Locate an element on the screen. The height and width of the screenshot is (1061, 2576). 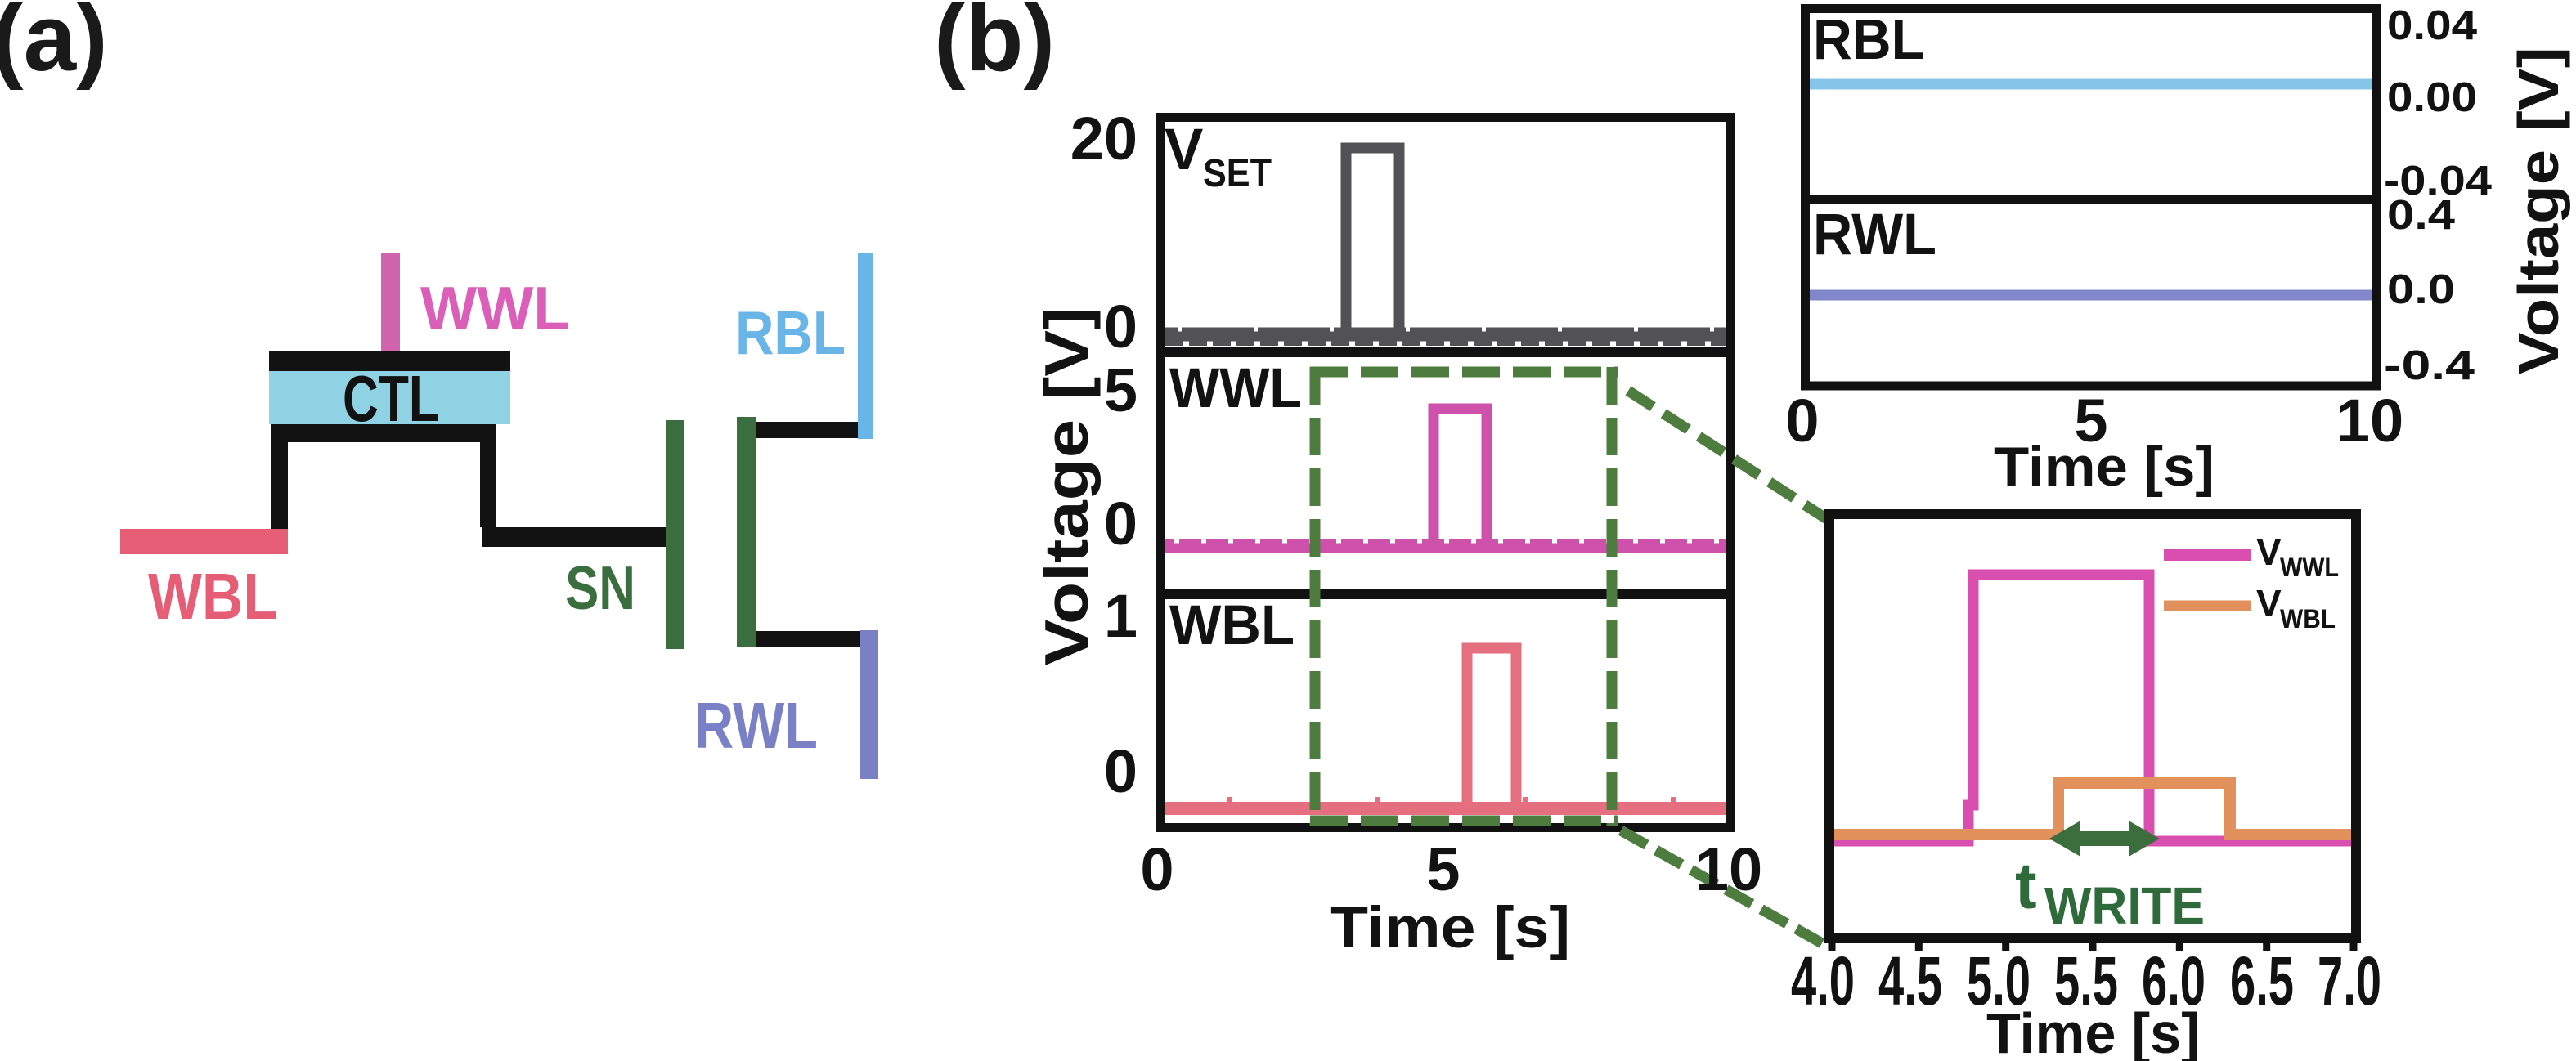
svg-text: 0.0 is located at coordinates (2421, 289).